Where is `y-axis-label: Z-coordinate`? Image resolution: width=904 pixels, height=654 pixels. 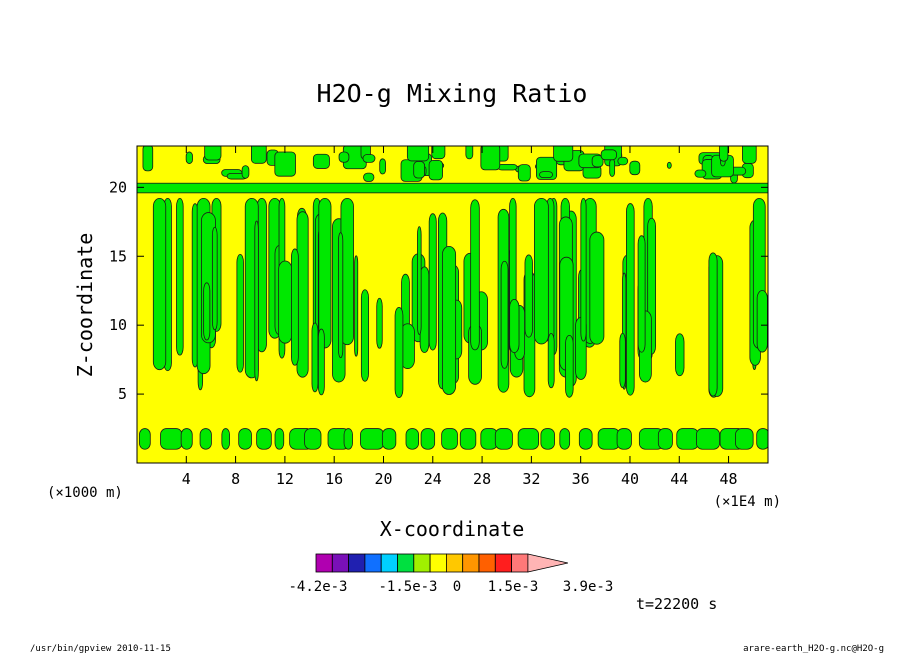
y-axis-label: Z-coordinate is located at coordinates (85, 305).